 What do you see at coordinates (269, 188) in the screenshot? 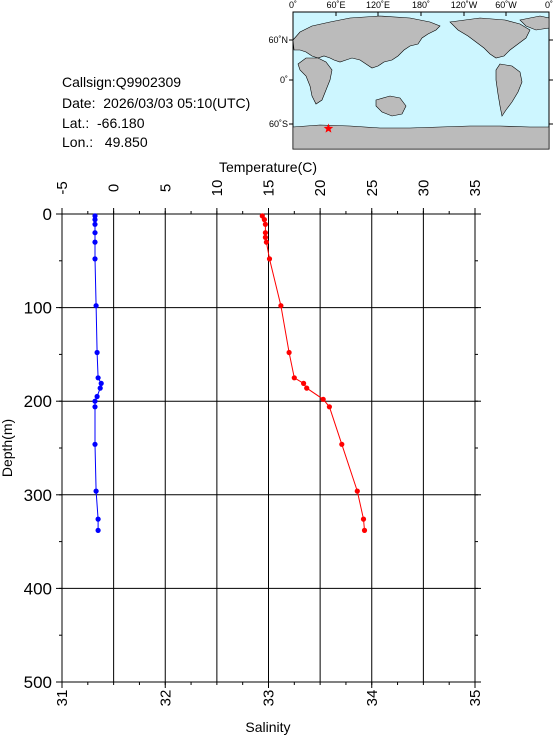
I see `top-tick-label: 15` at bounding box center [269, 188].